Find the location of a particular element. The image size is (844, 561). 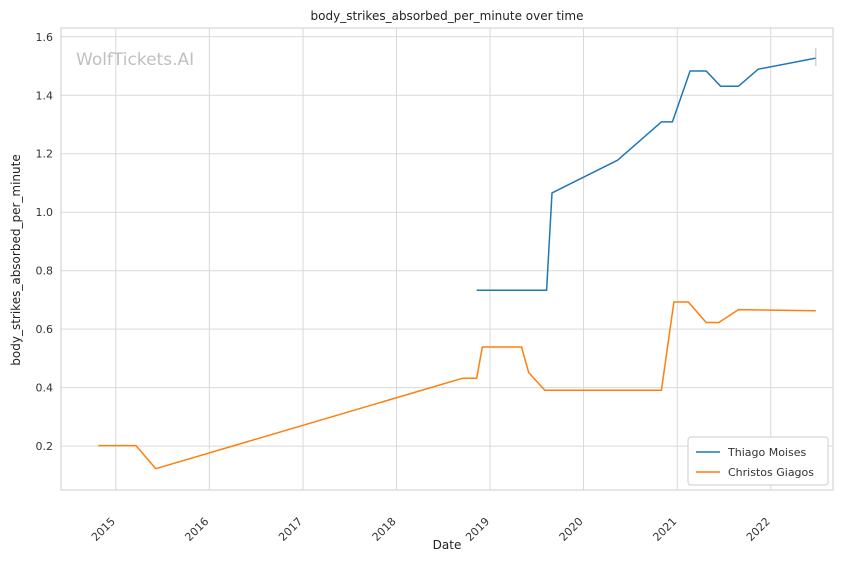

y-tick-label: 1.0 is located at coordinates (45, 212).